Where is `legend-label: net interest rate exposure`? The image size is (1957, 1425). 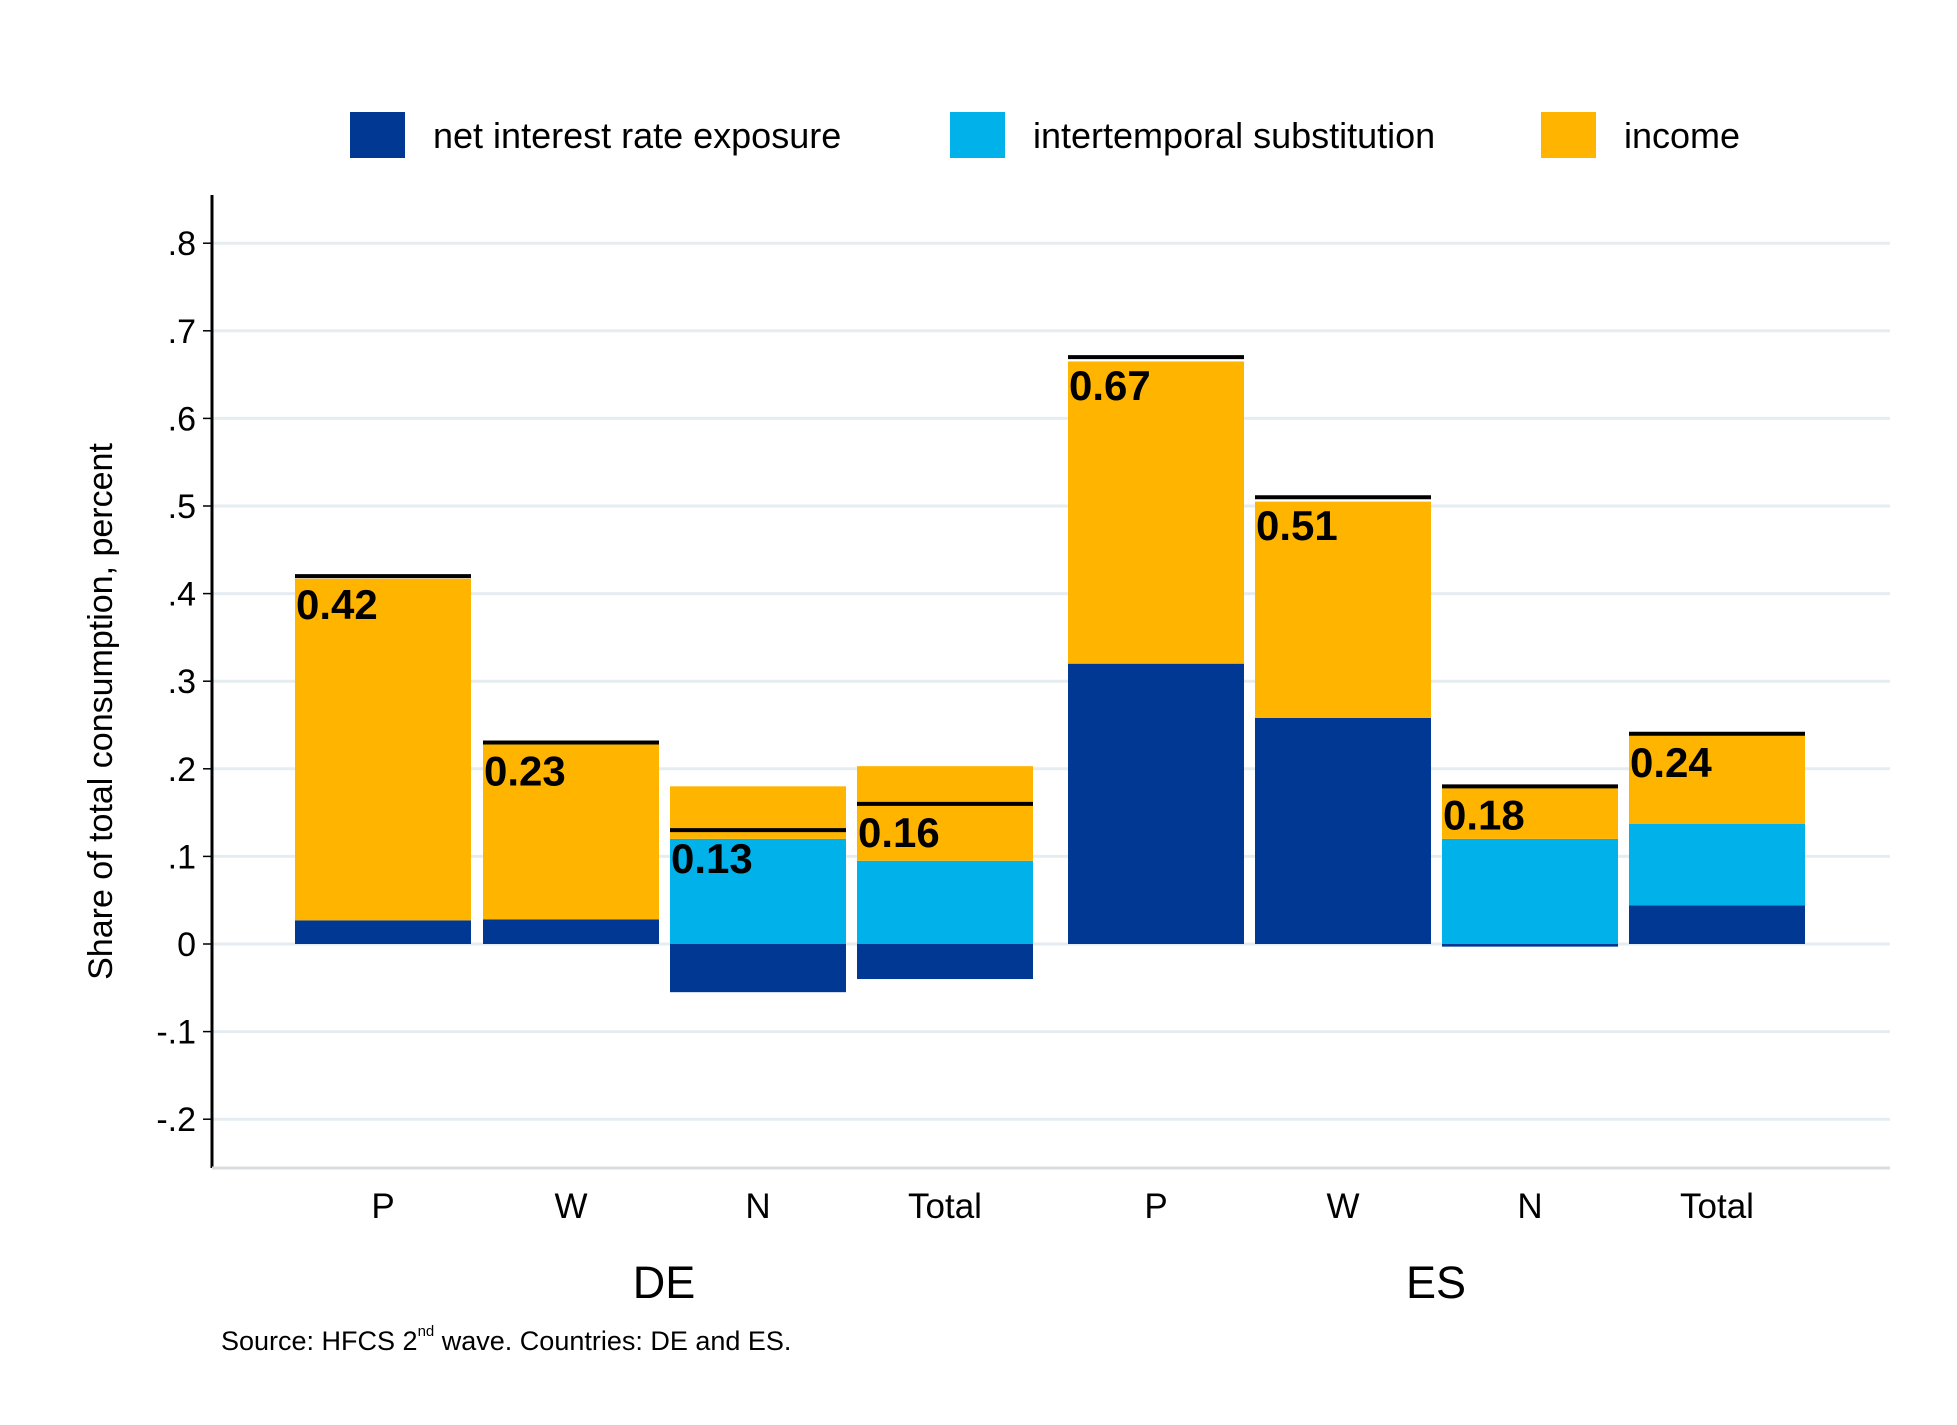
legend-label: net interest rate exposure is located at coordinates (637, 135).